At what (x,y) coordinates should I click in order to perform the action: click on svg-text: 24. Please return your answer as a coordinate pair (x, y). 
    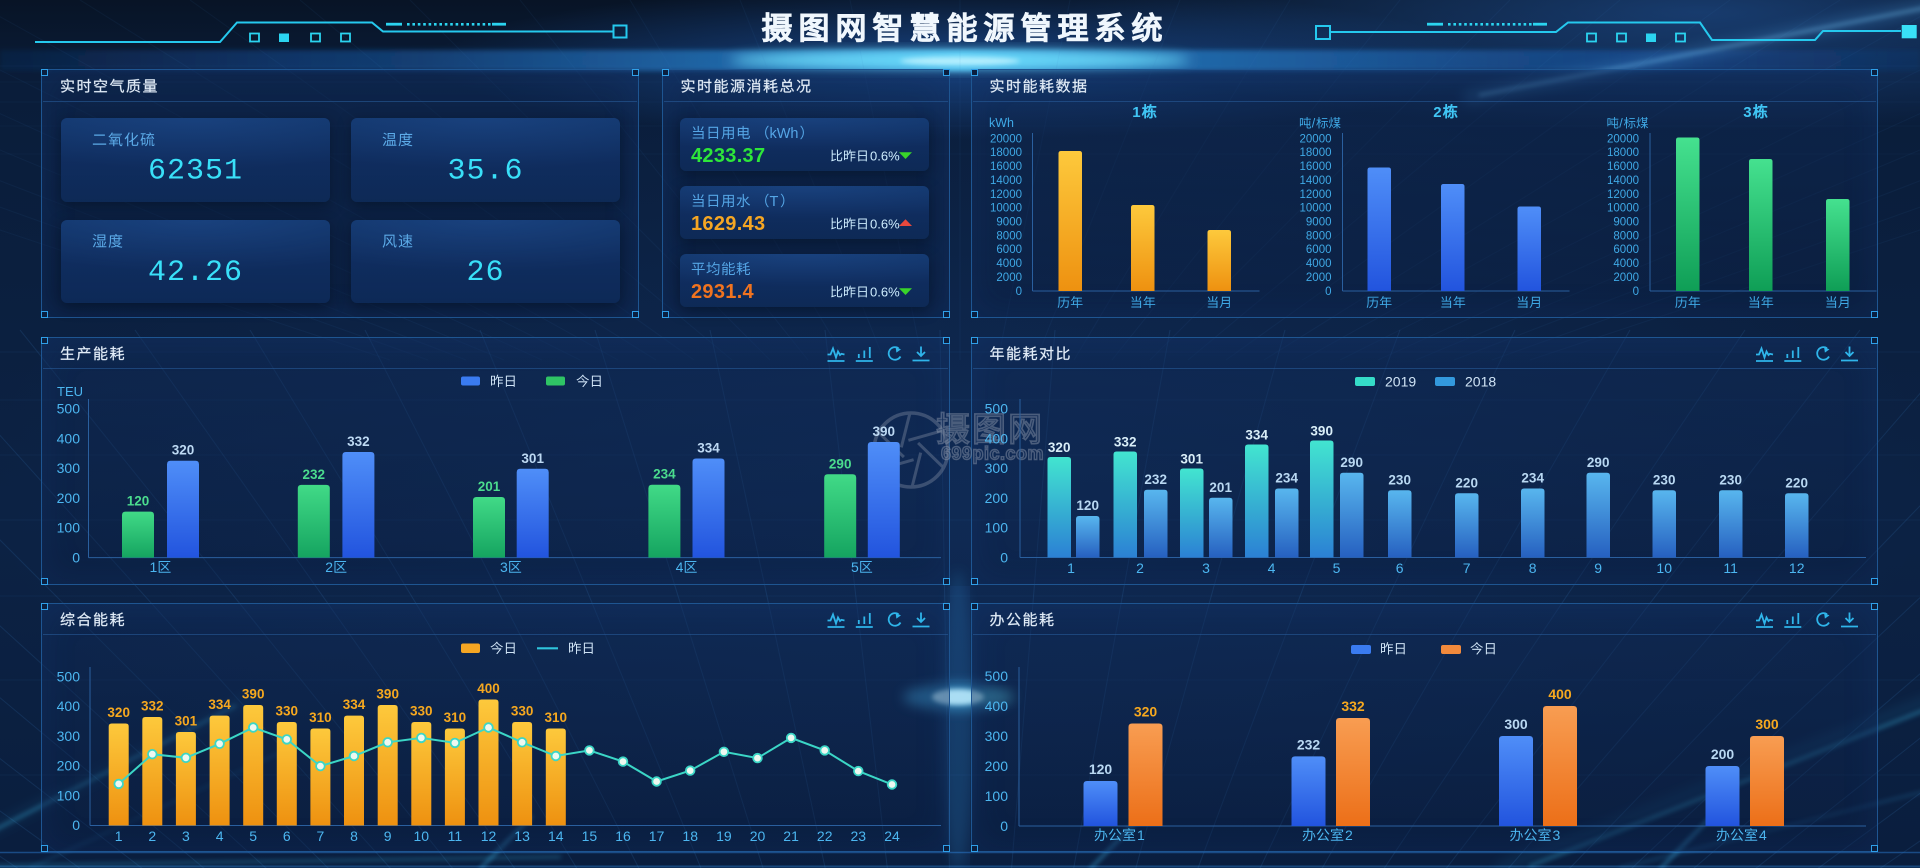
    Looking at the image, I should click on (892, 836).